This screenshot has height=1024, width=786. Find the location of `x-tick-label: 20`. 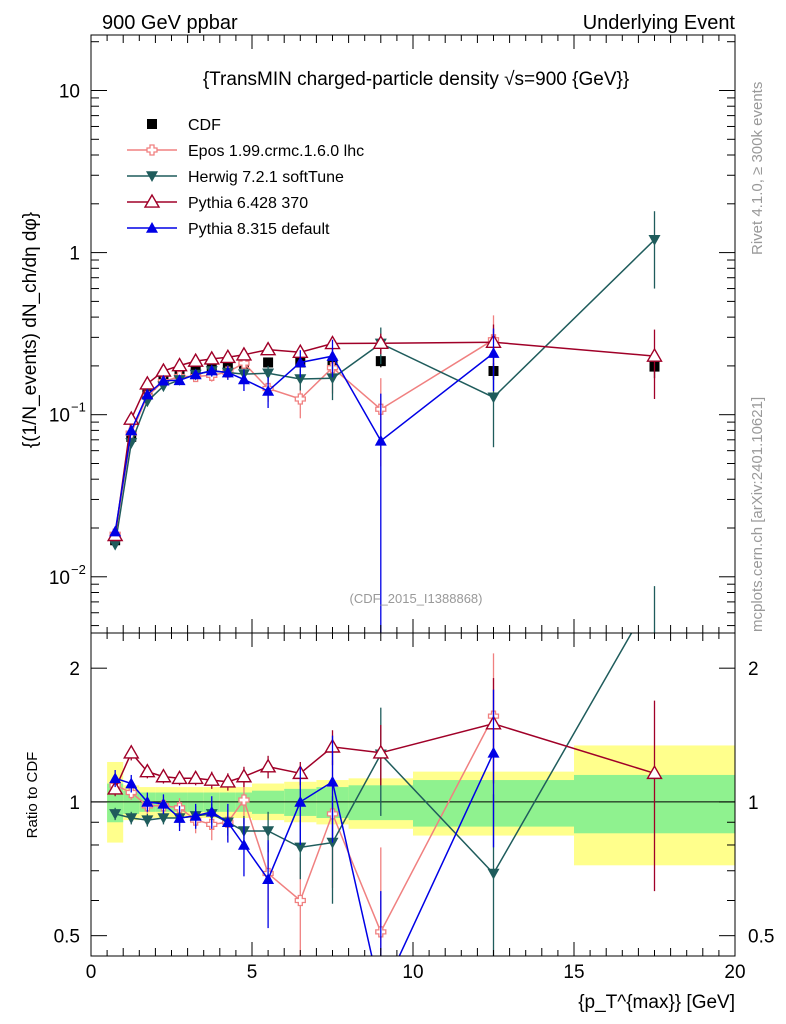

x-tick-label: 20 is located at coordinates (734, 972).